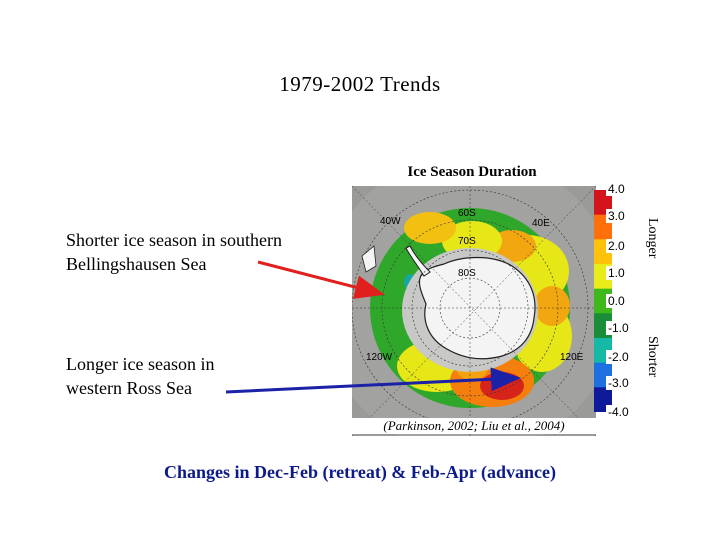  What do you see at coordinates (140, 364) in the screenshot?
I see `annotation-line: Longer ice season in` at bounding box center [140, 364].